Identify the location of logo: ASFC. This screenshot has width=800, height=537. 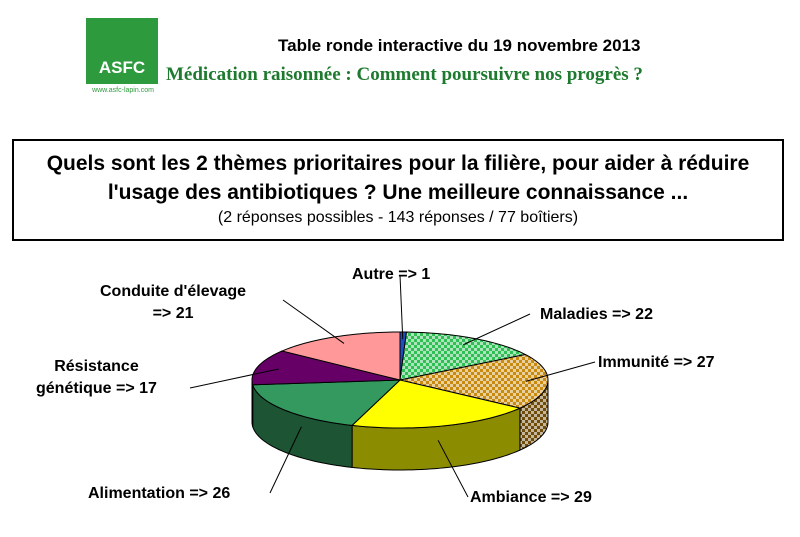
(122, 51).